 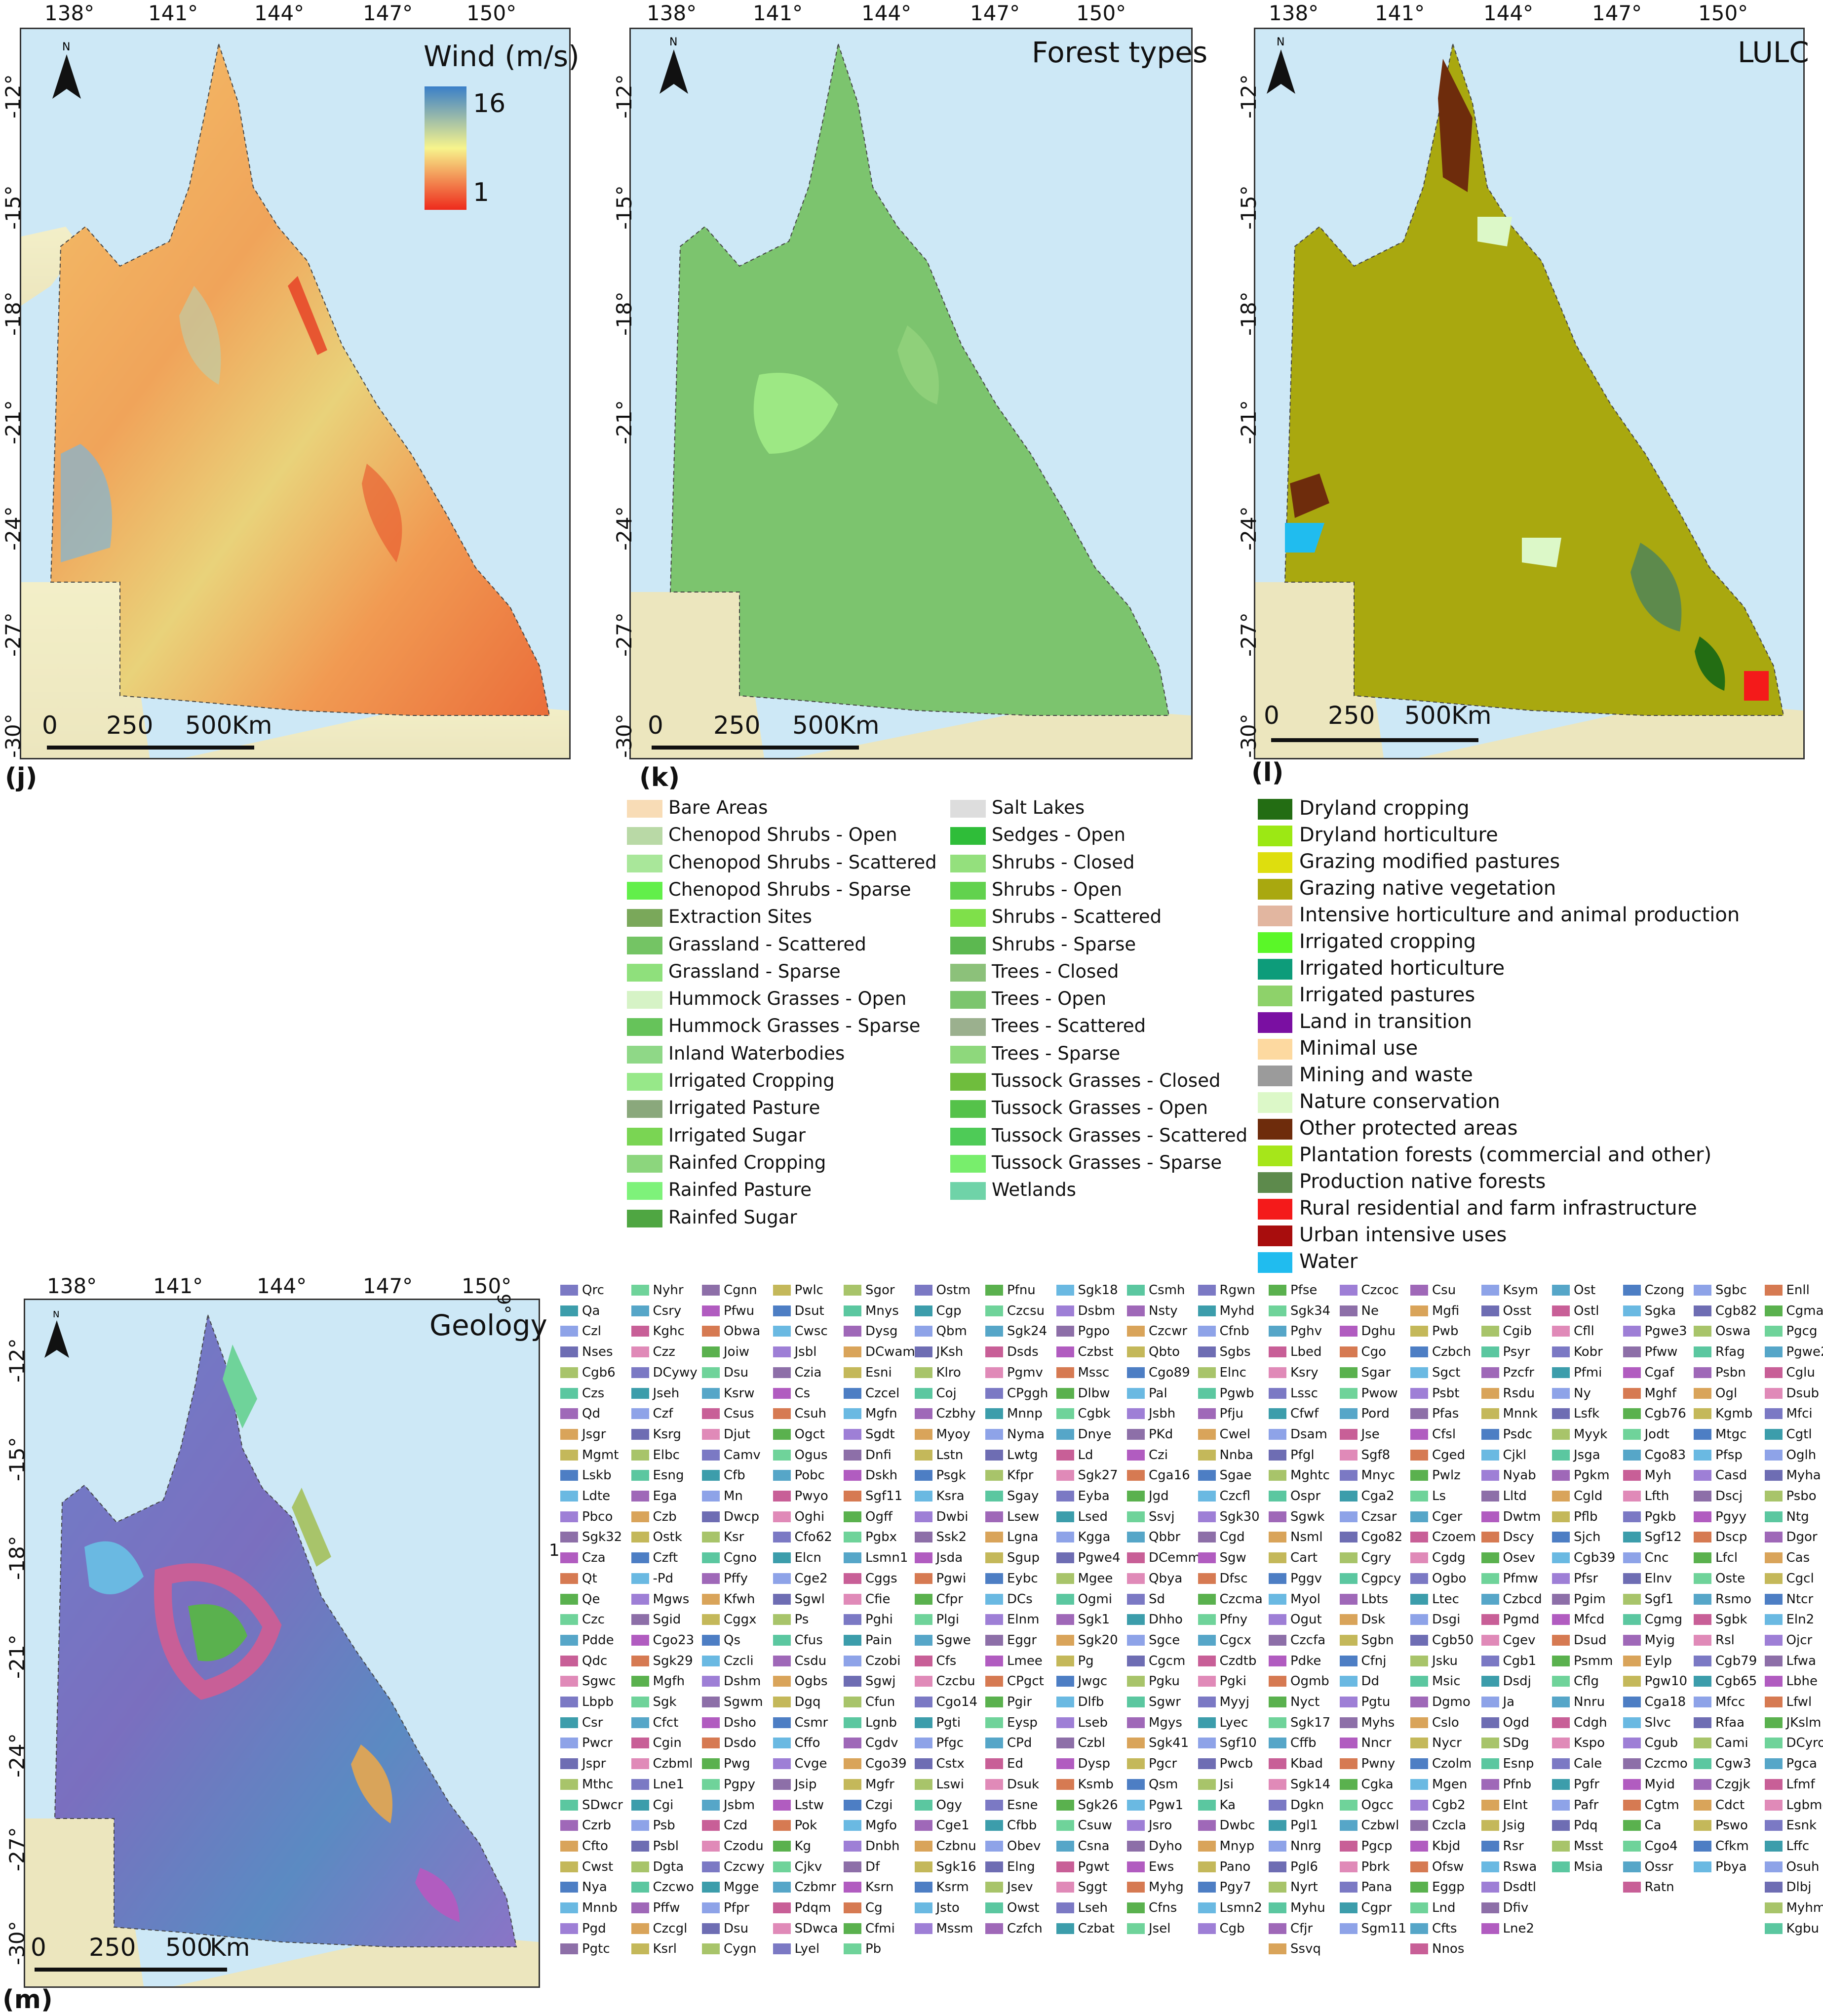 I want to click on legend-label: Ogus, so click(x=811, y=1455).